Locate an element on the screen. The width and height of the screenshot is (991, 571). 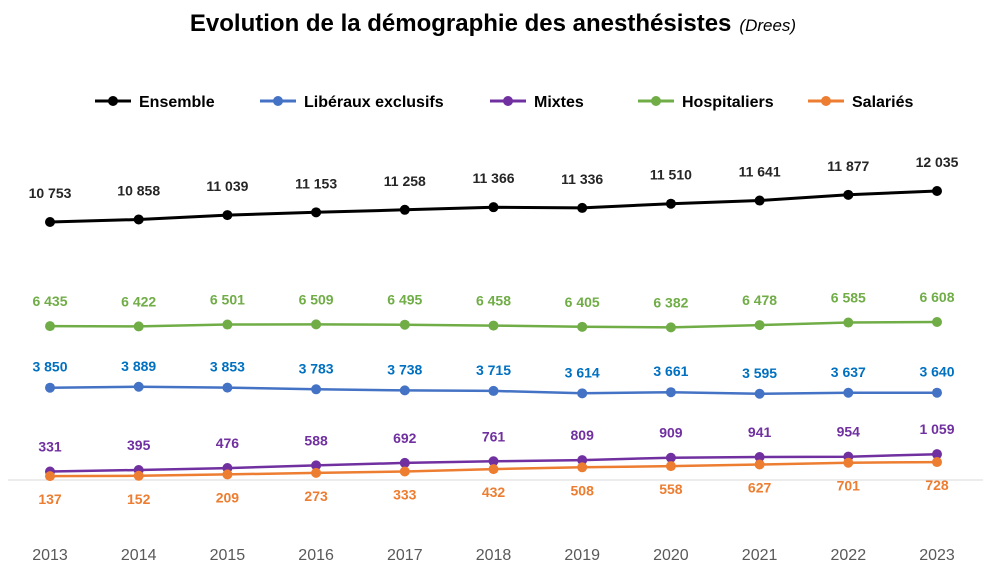
data-label: 1 059 is located at coordinates (936, 429).